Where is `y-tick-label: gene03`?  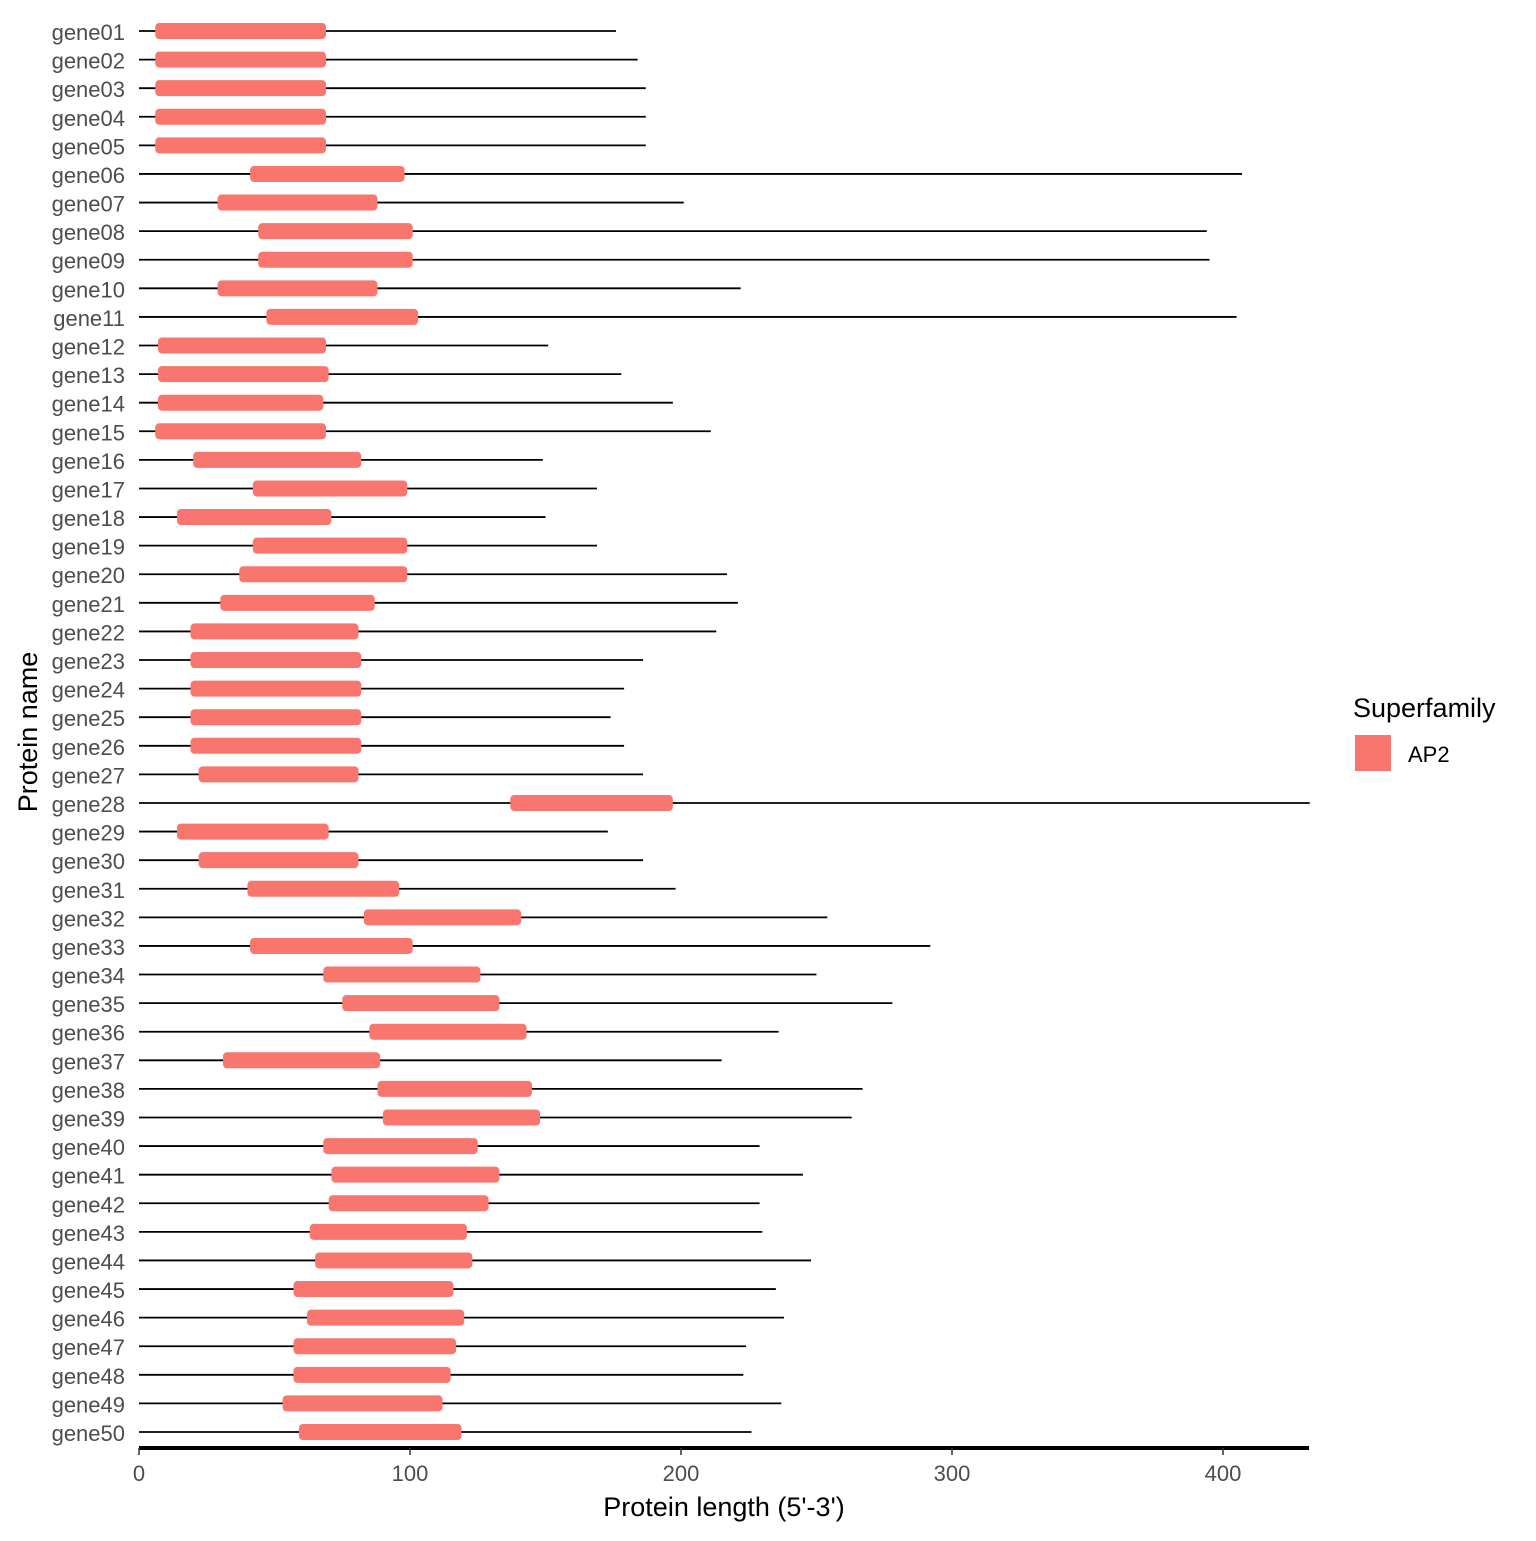 y-tick-label: gene03 is located at coordinates (88, 89).